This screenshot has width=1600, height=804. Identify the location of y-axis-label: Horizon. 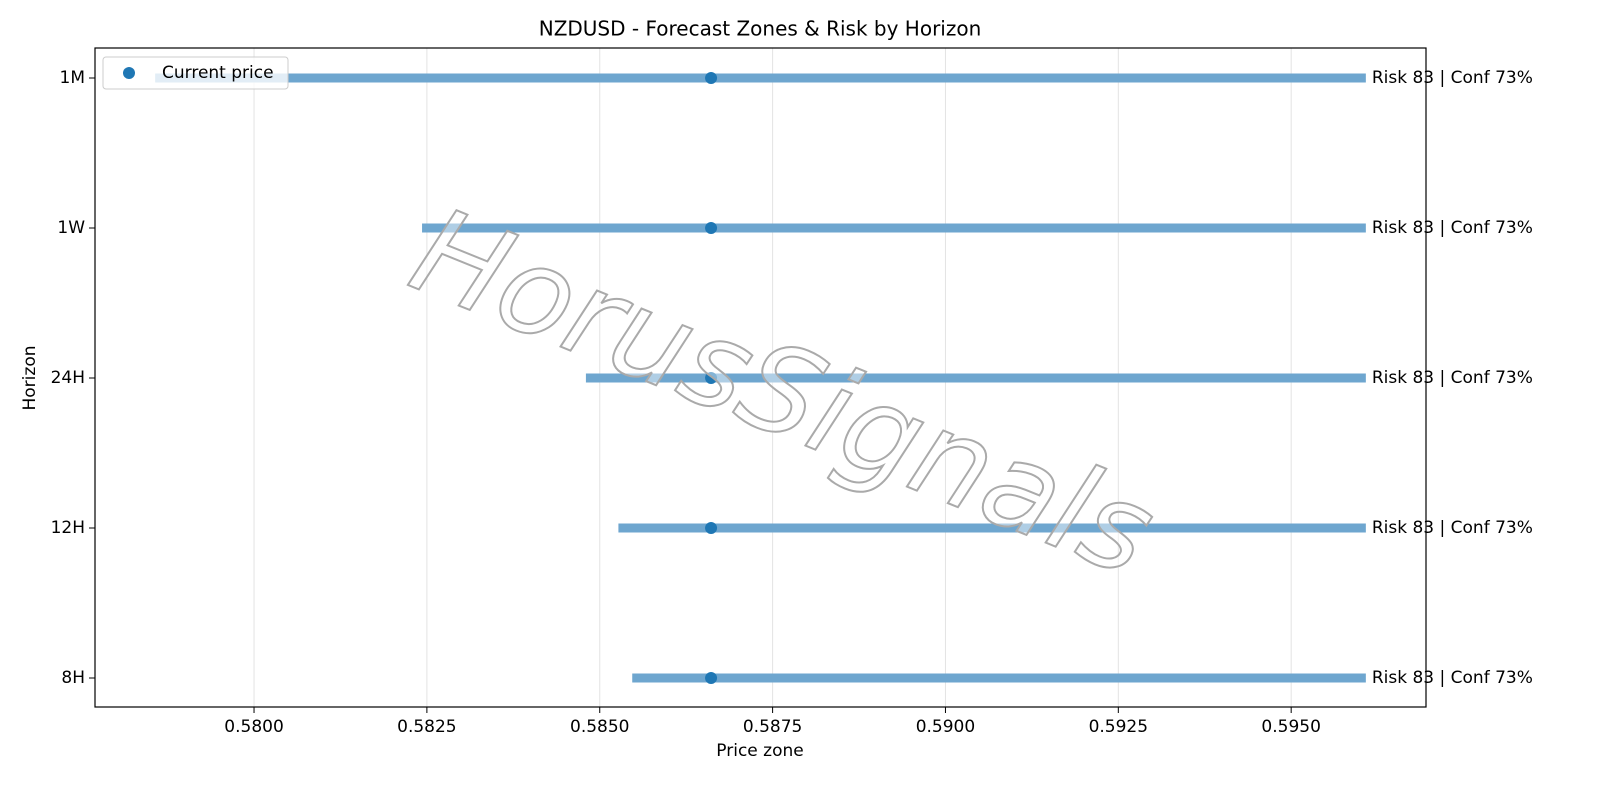
(30, 378).